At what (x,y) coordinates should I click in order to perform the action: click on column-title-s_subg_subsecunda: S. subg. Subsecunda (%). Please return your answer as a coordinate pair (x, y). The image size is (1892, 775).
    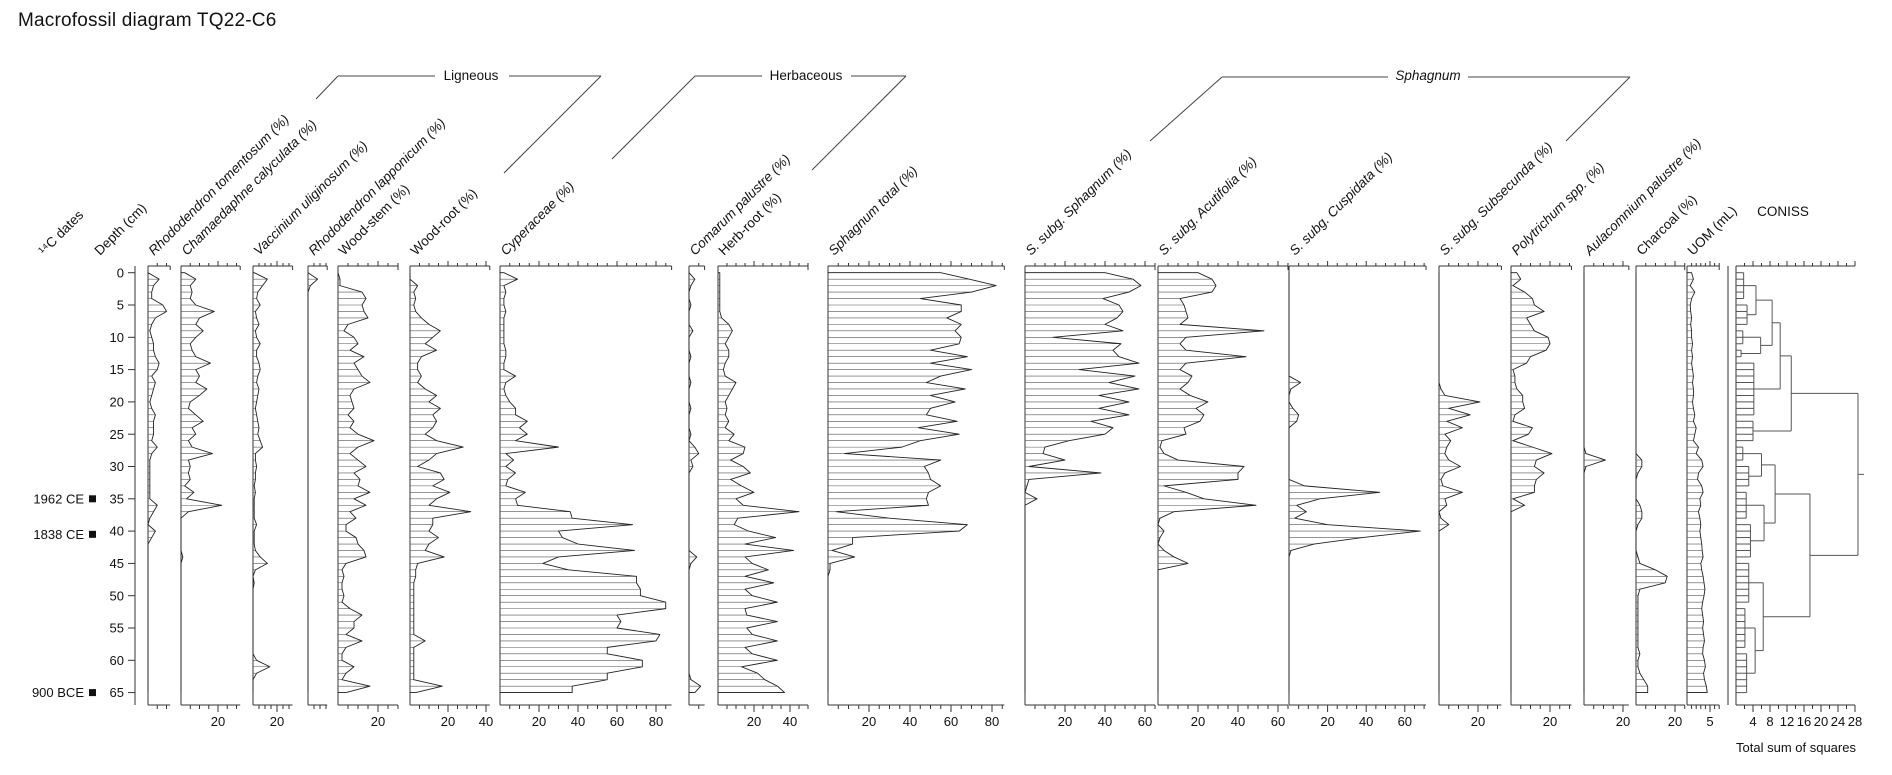
    Looking at the image, I should click on (1496, 198).